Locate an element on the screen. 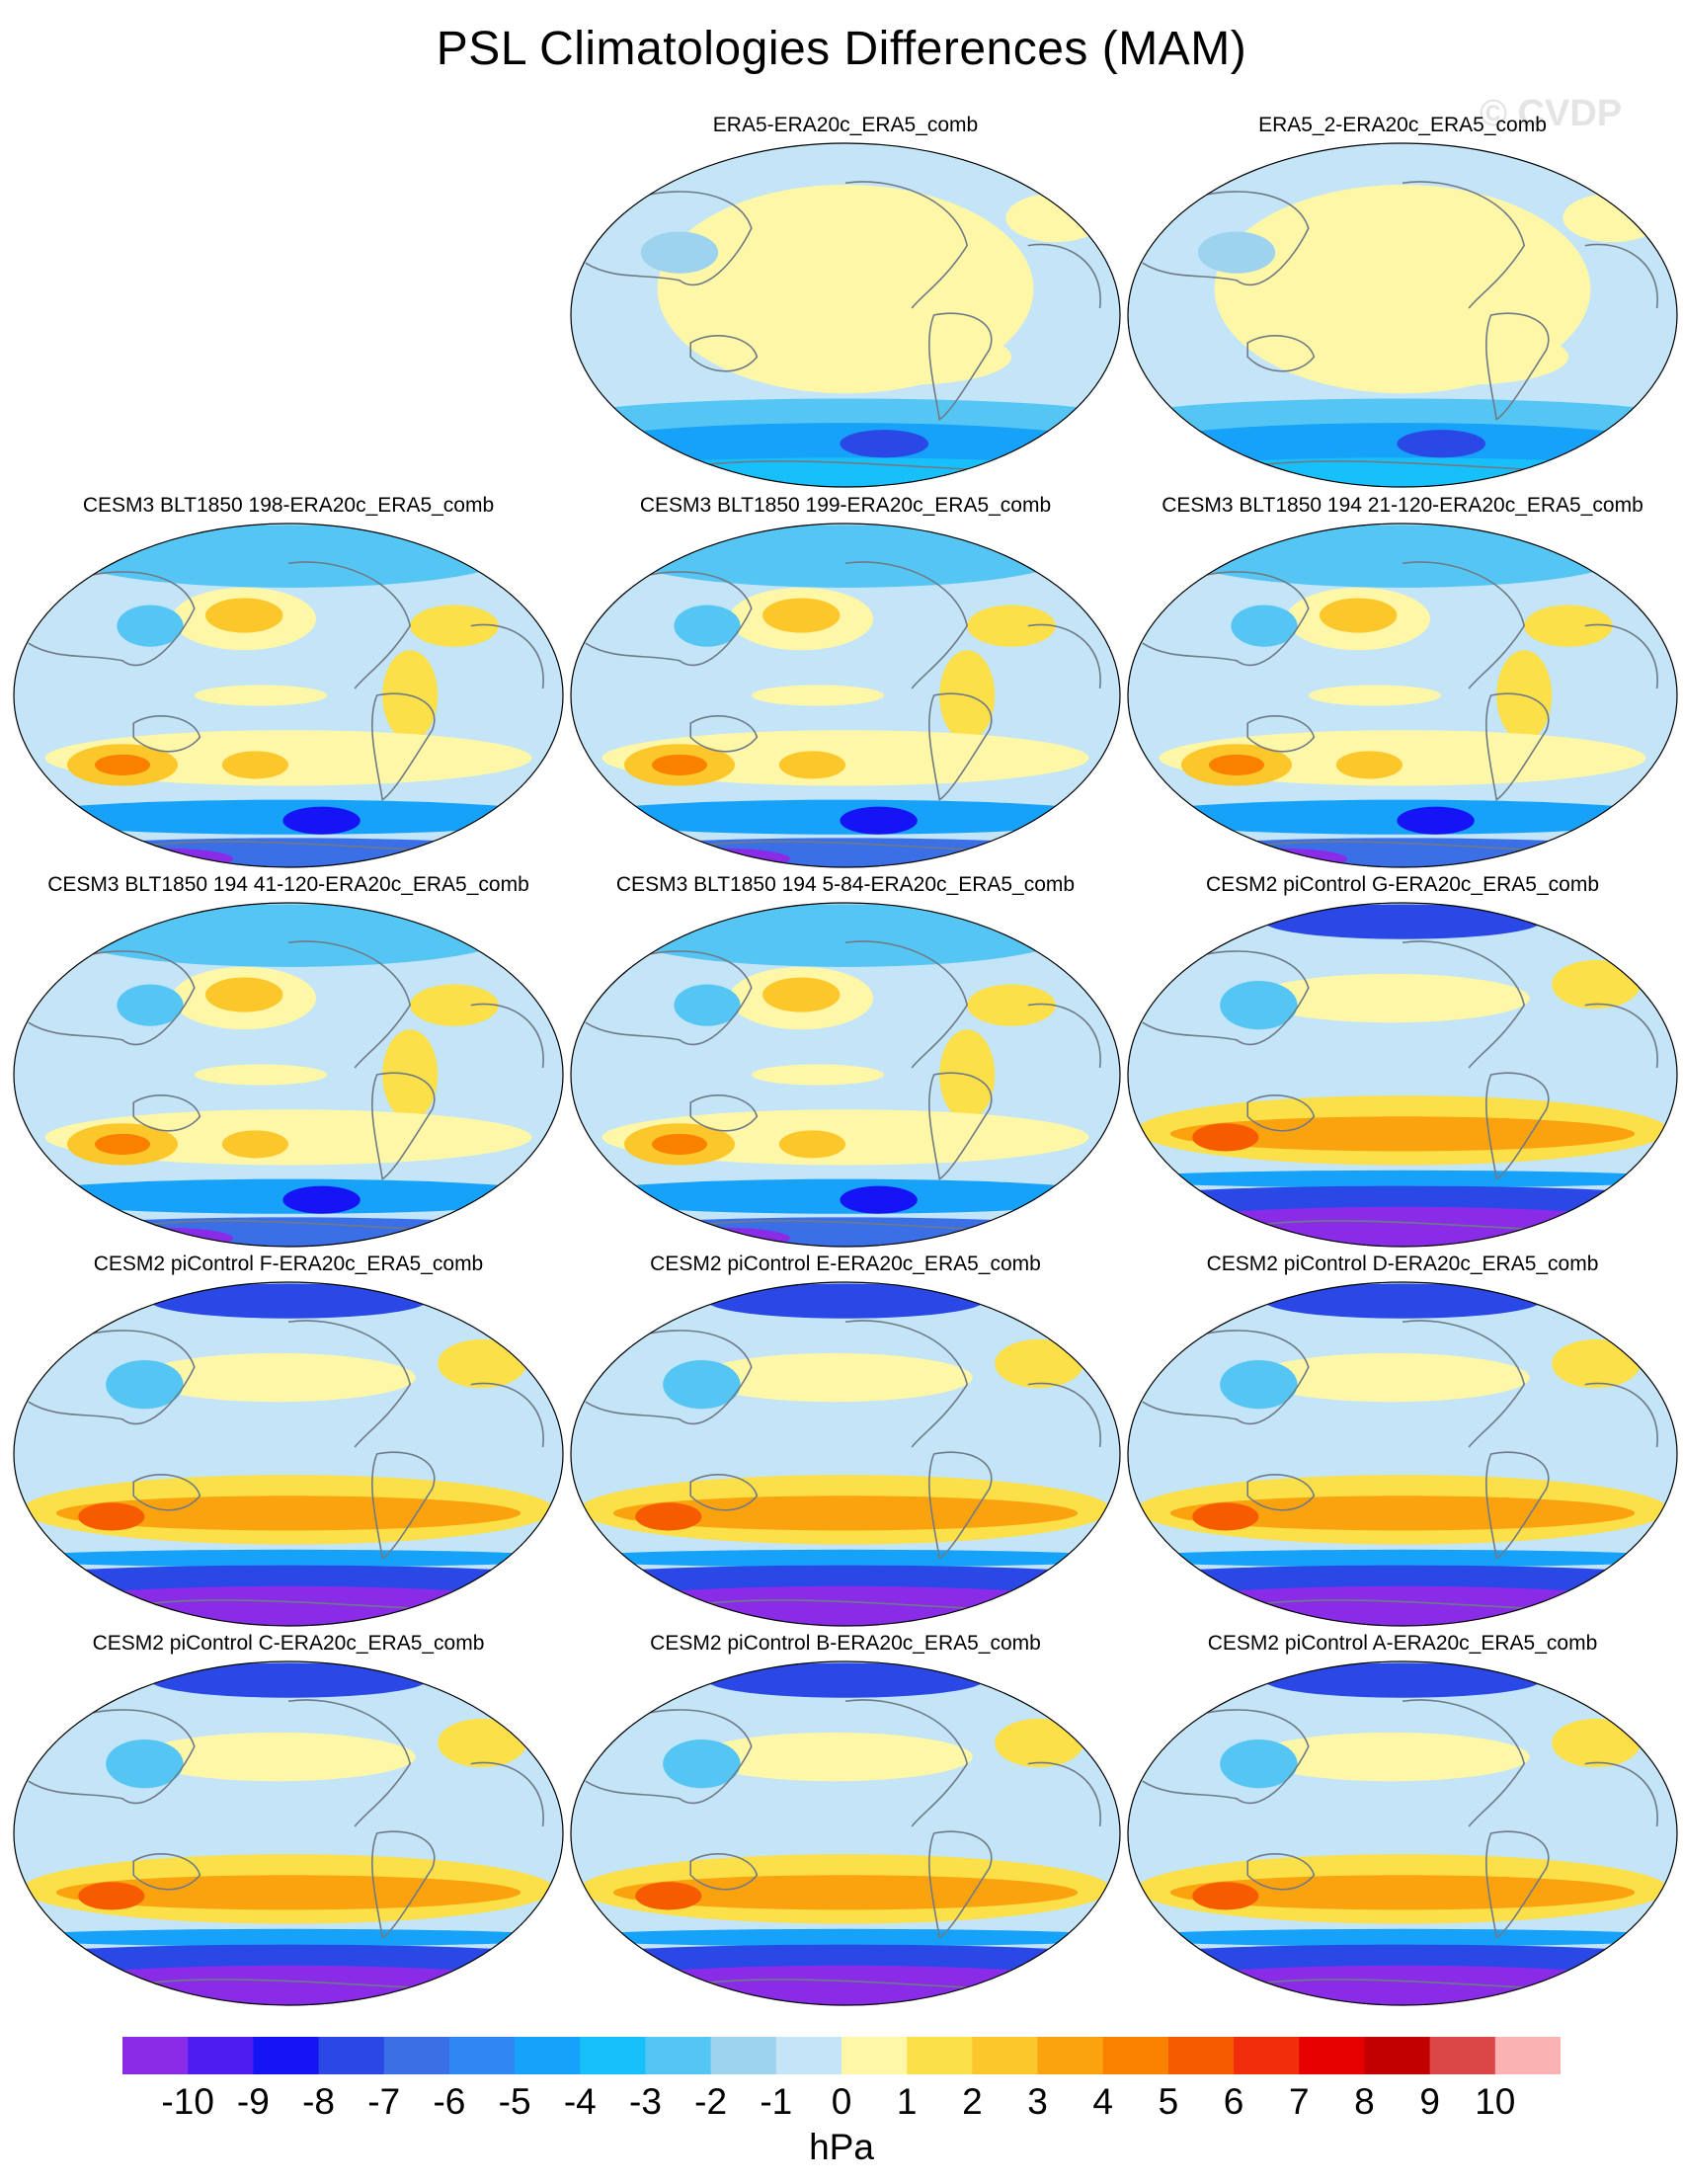 The height and width of the screenshot is (2184, 1683). panel-title: CESM2 piControl C-ERA20c_ERA5_comb is located at coordinates (288, 1643).